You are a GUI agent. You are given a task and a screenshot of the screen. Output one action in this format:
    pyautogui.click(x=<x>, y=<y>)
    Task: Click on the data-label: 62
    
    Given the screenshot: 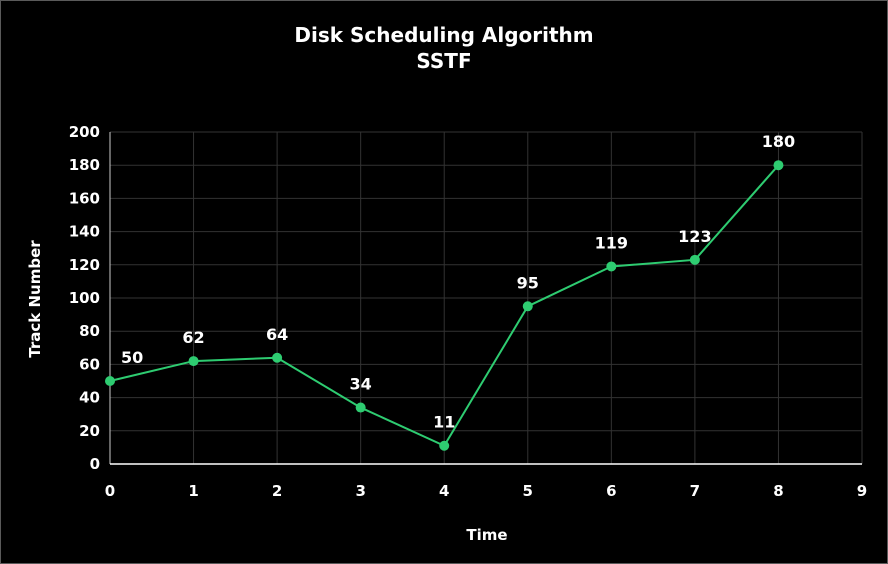 What is the action you would take?
    pyautogui.click(x=193, y=337)
    